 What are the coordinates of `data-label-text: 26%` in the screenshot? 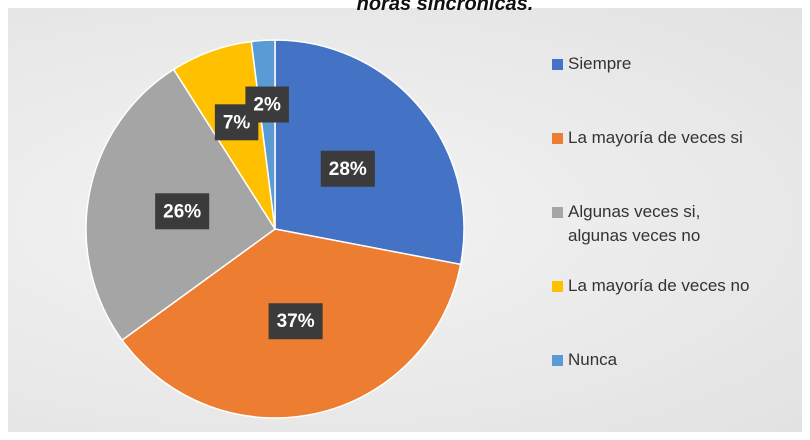 It's located at (182, 211).